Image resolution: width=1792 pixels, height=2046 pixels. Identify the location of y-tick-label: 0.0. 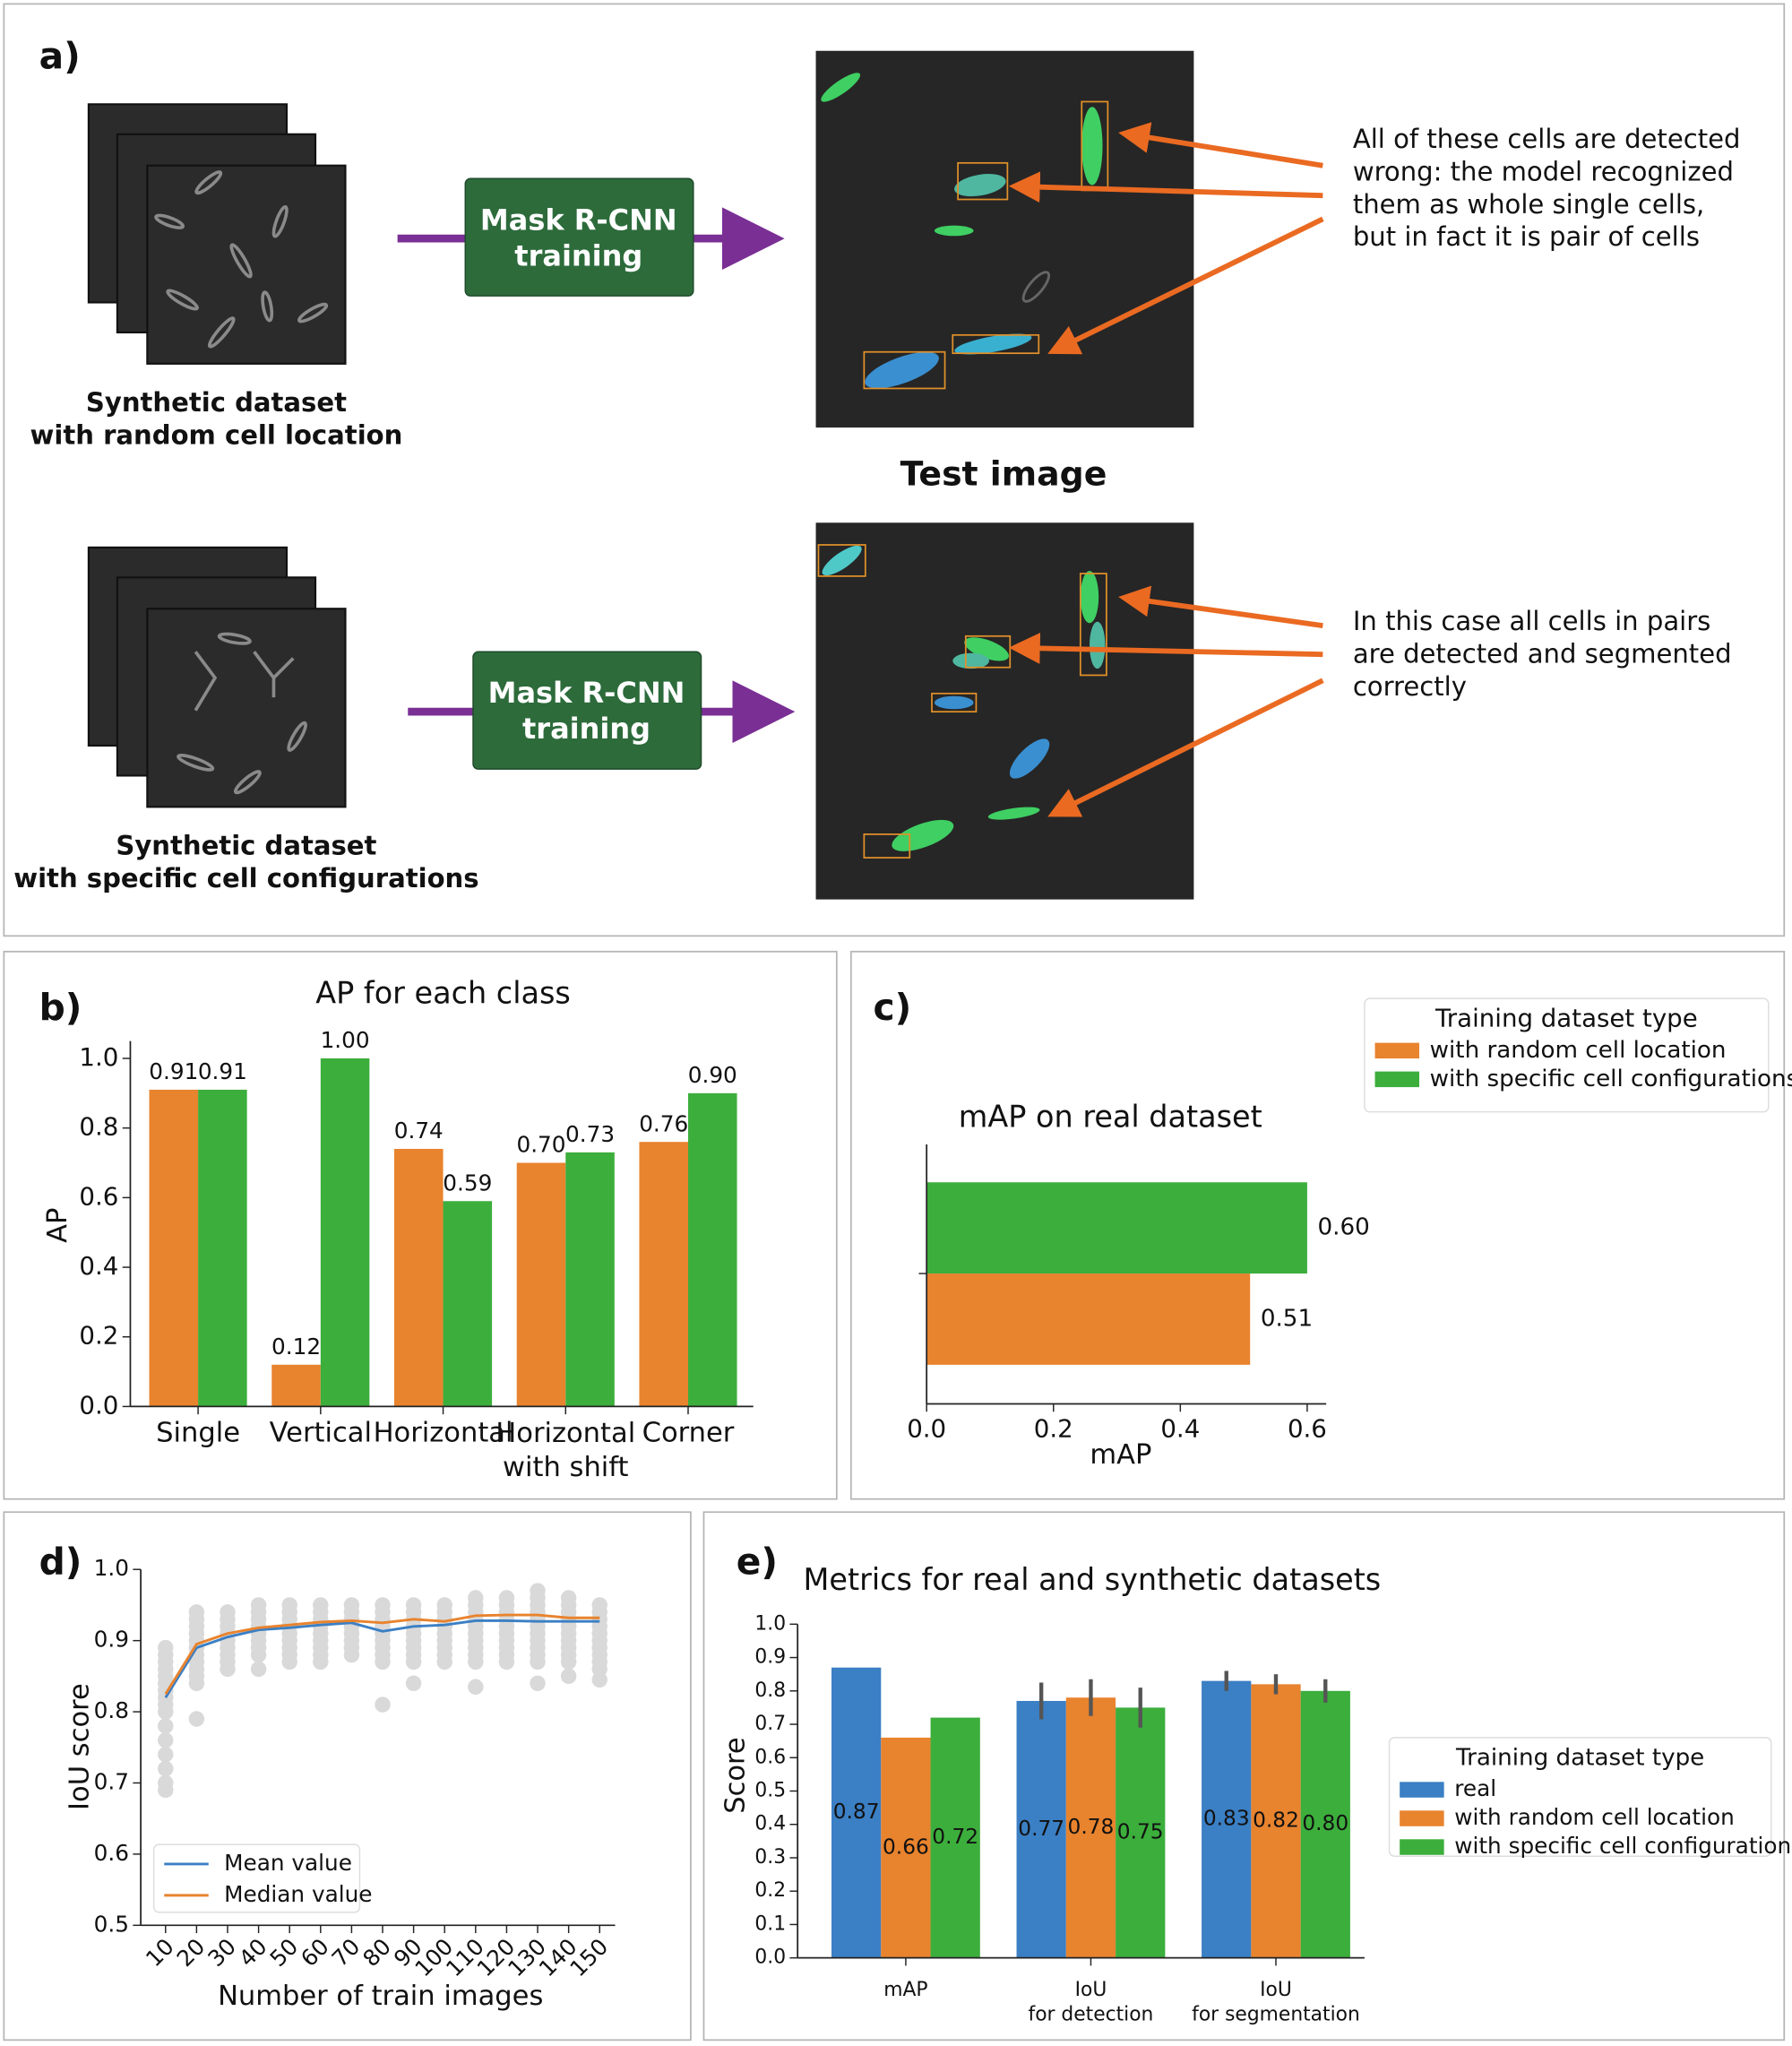
(770, 1958).